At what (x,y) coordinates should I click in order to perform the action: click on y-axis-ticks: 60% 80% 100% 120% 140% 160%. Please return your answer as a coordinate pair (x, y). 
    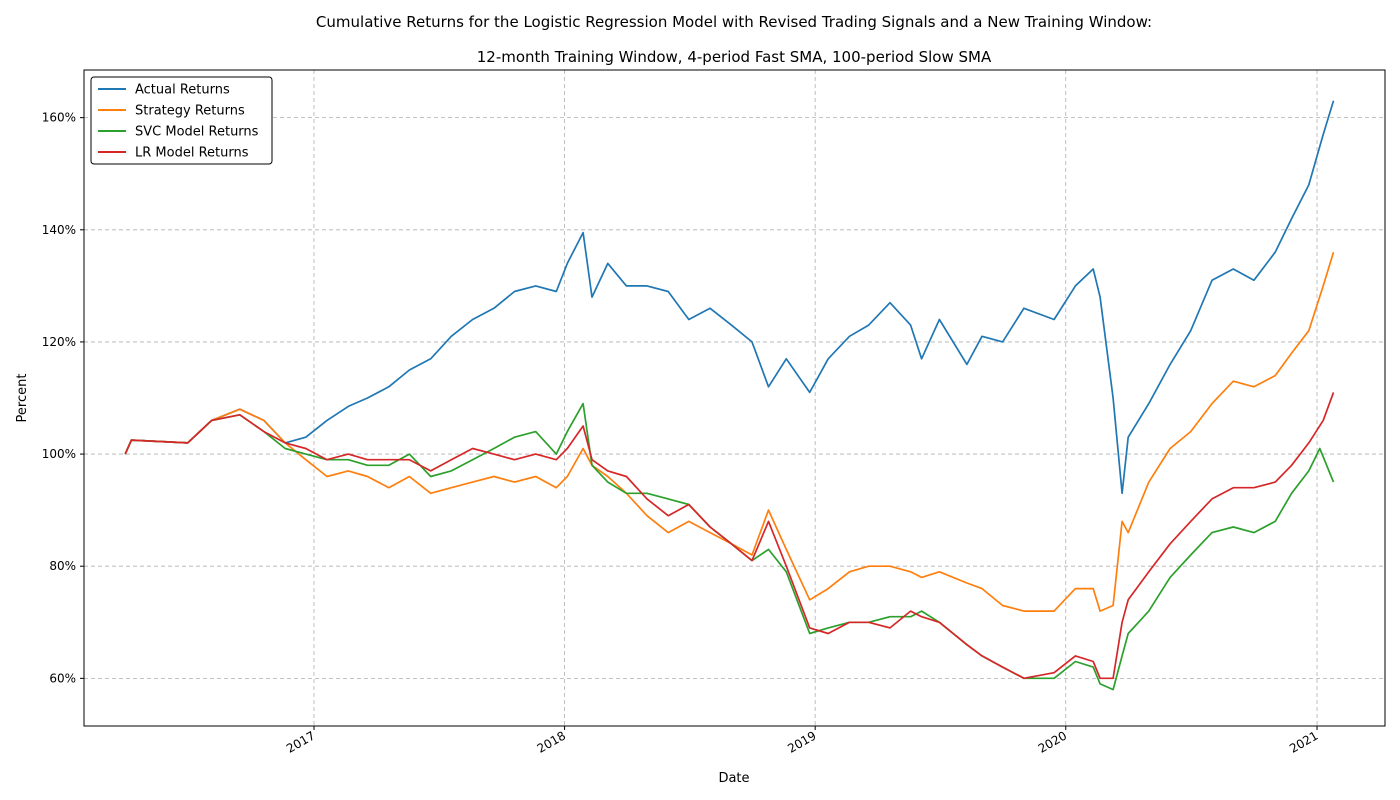
    Looking at the image, I should click on (63, 398).